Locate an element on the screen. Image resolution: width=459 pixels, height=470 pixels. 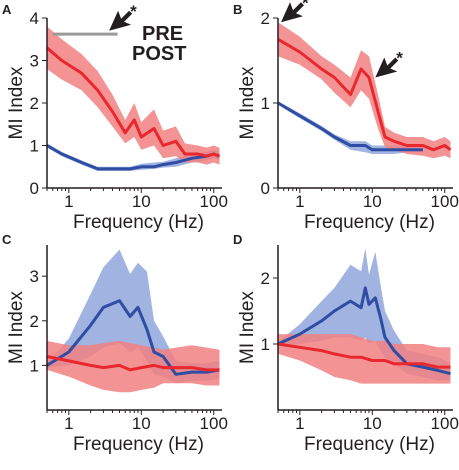
y-tick-label-c: 1 is located at coordinates (34, 365).